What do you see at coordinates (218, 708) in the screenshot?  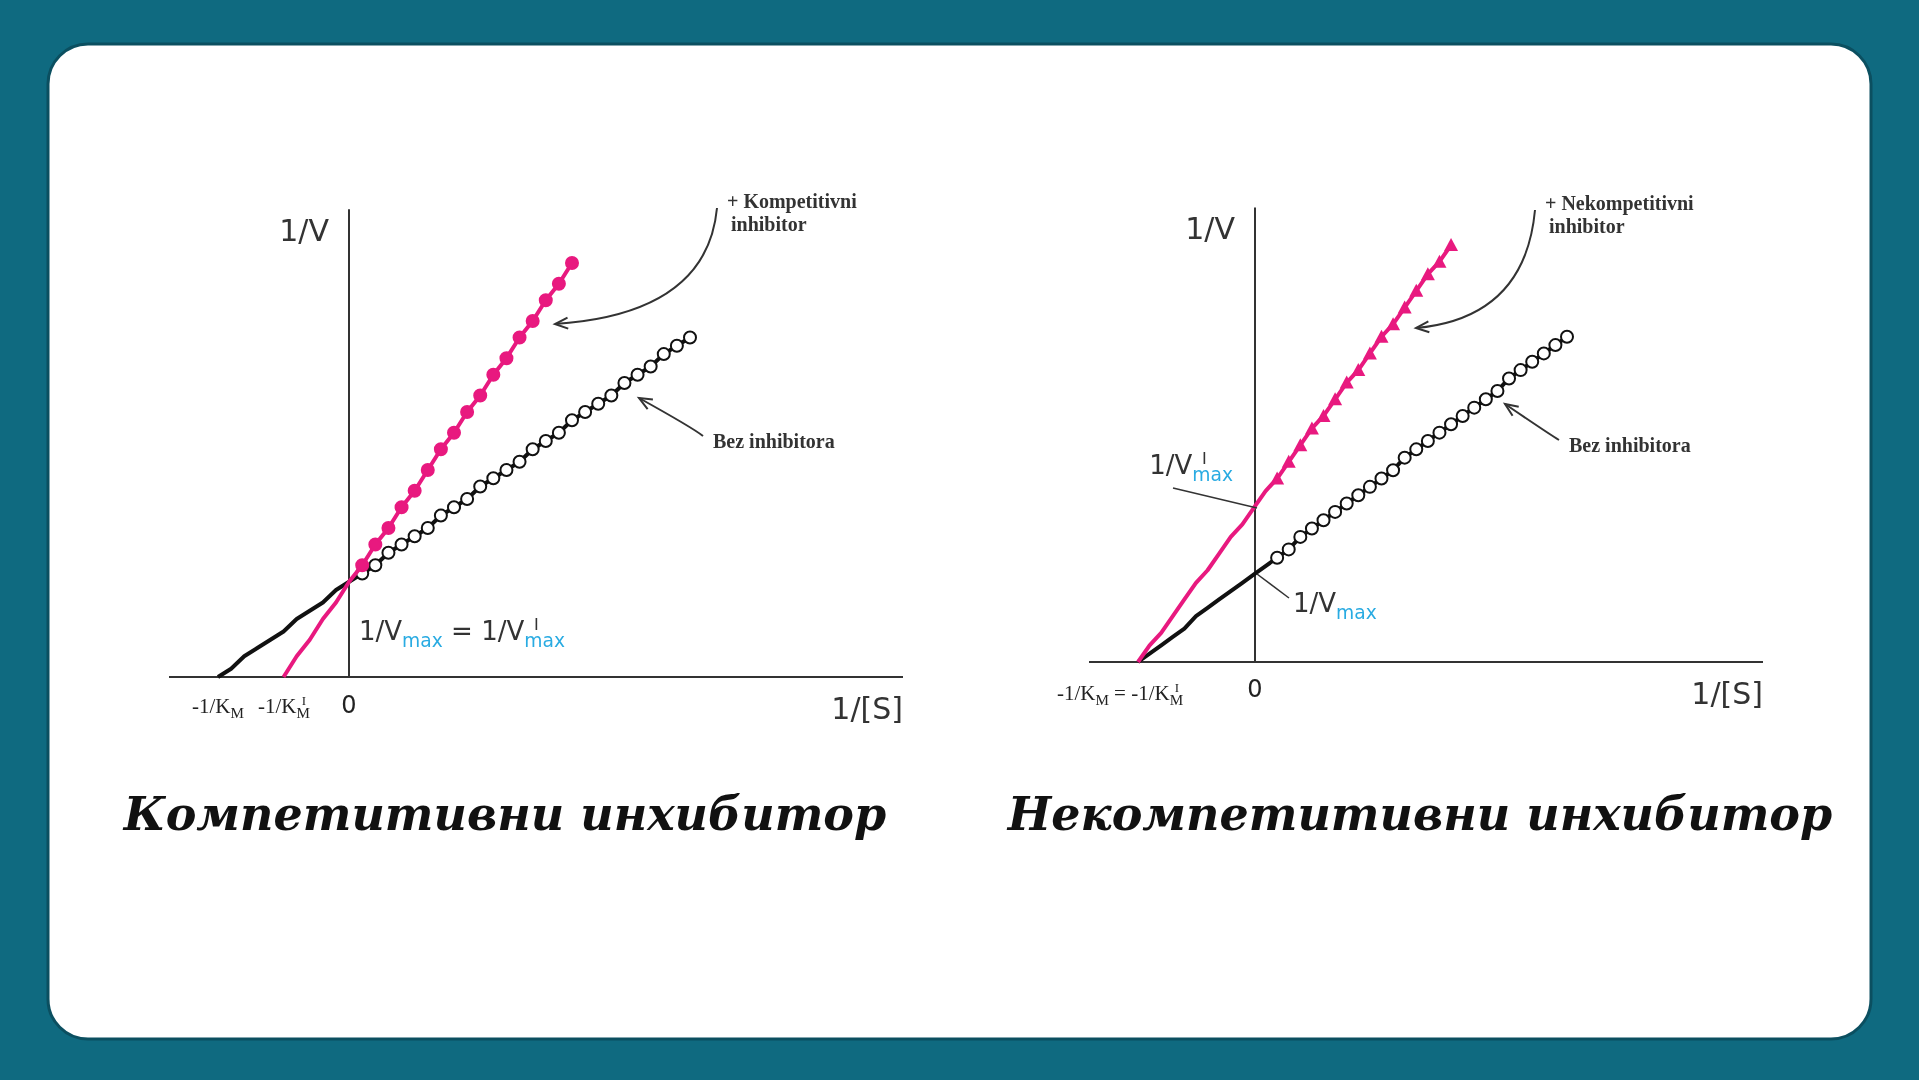 I see `text: -1/K$_{M}$` at bounding box center [218, 708].